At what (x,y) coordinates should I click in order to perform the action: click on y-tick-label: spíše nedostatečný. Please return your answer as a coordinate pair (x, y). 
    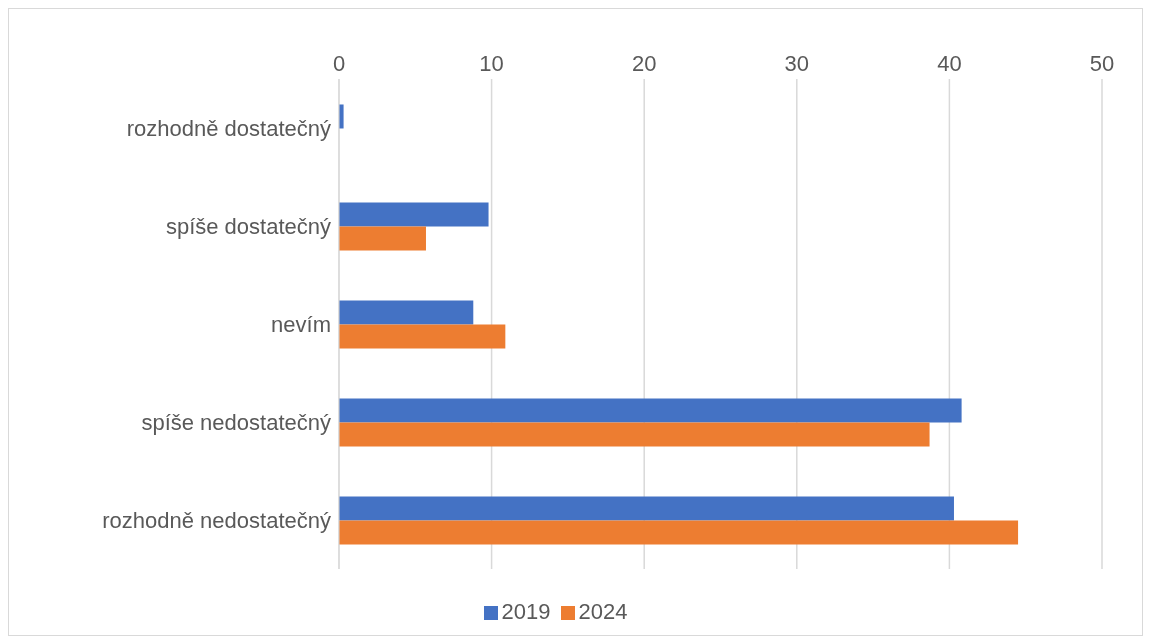
    Looking at the image, I should click on (236, 422).